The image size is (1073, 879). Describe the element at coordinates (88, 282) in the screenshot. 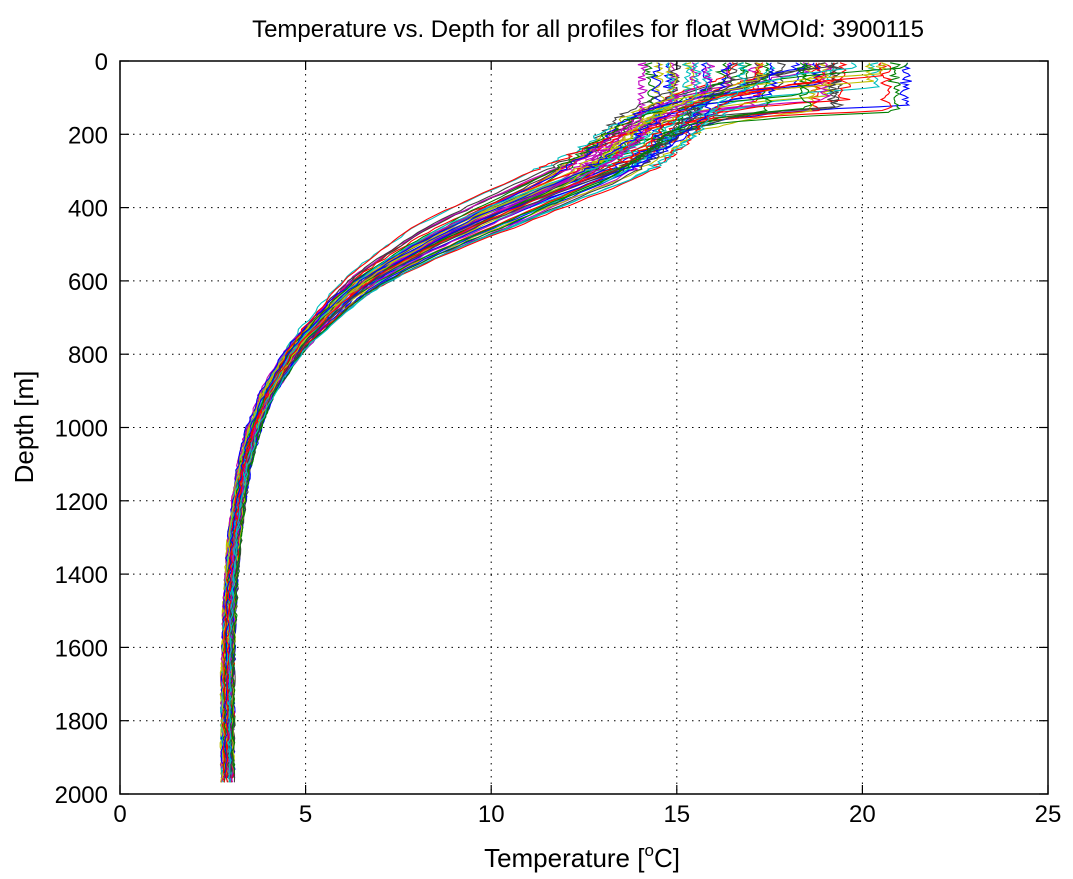

I see `y-tick-label: 600` at that location.